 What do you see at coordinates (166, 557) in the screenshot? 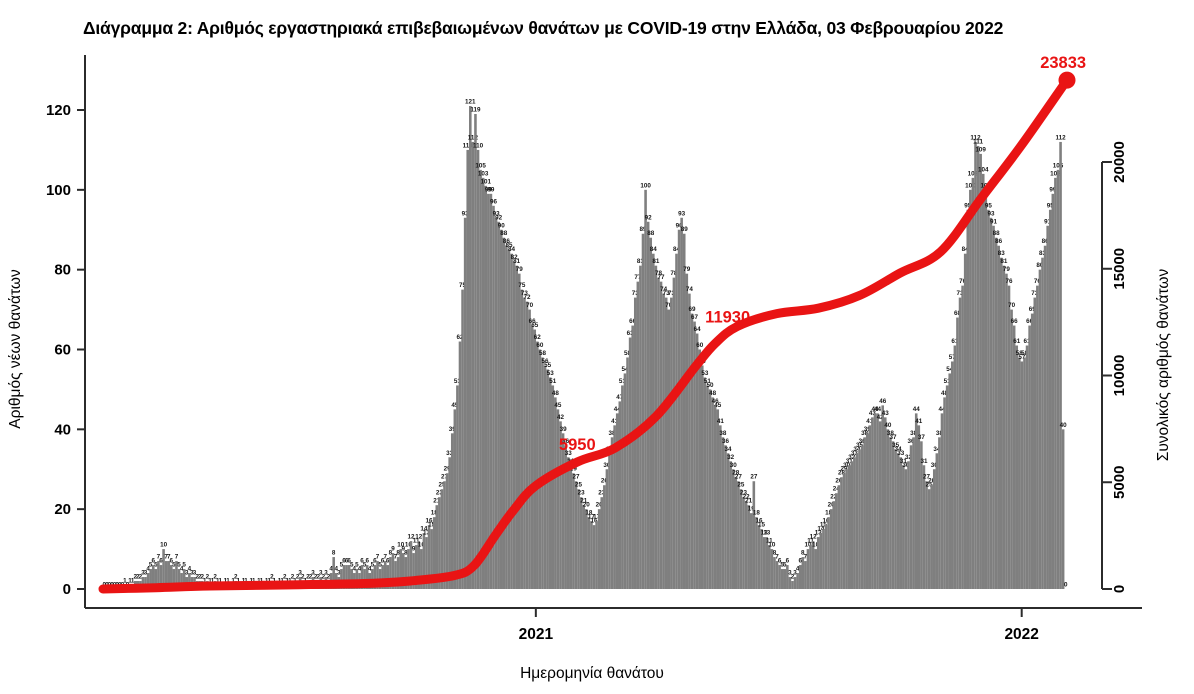
I see `bar-value-label: 7` at bounding box center [166, 557].